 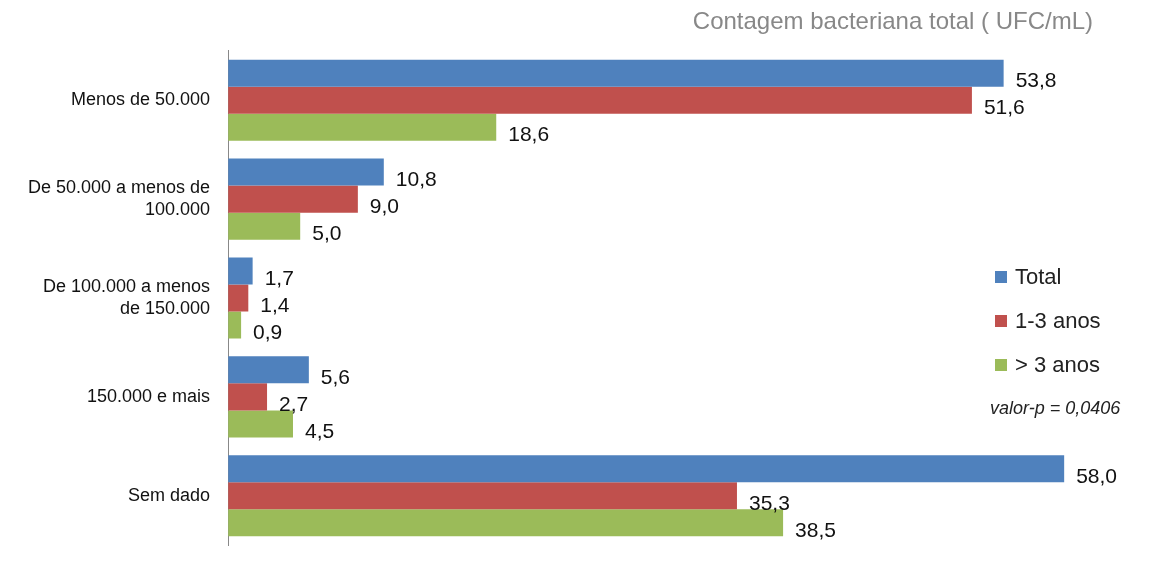 What do you see at coordinates (1036, 80) in the screenshot?
I see `data-label: 53,8` at bounding box center [1036, 80].